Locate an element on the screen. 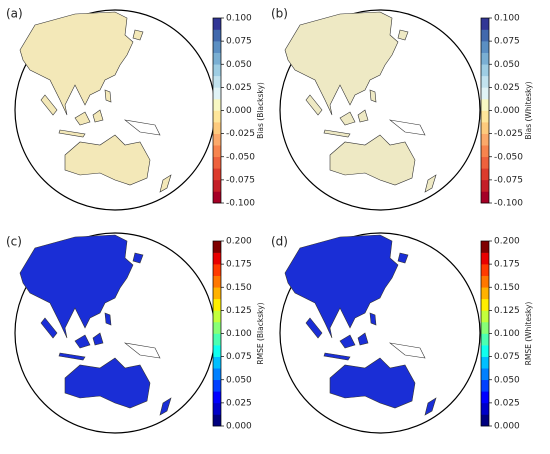 This screenshot has height=454, width=550. colorbar-tick-label: -0.025 is located at coordinates (240, 134).